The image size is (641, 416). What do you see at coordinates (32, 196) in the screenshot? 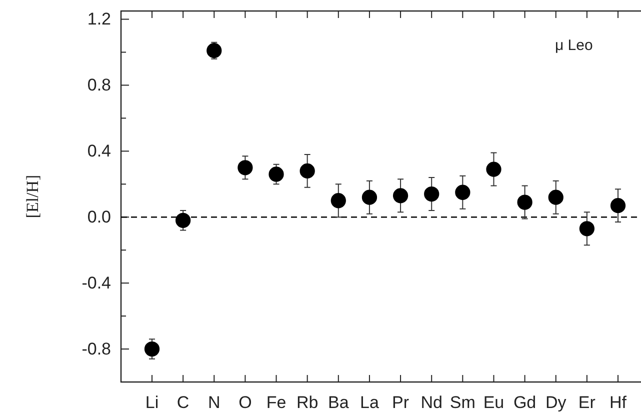
I see `y-axis-title: [El/H]` at bounding box center [32, 196].